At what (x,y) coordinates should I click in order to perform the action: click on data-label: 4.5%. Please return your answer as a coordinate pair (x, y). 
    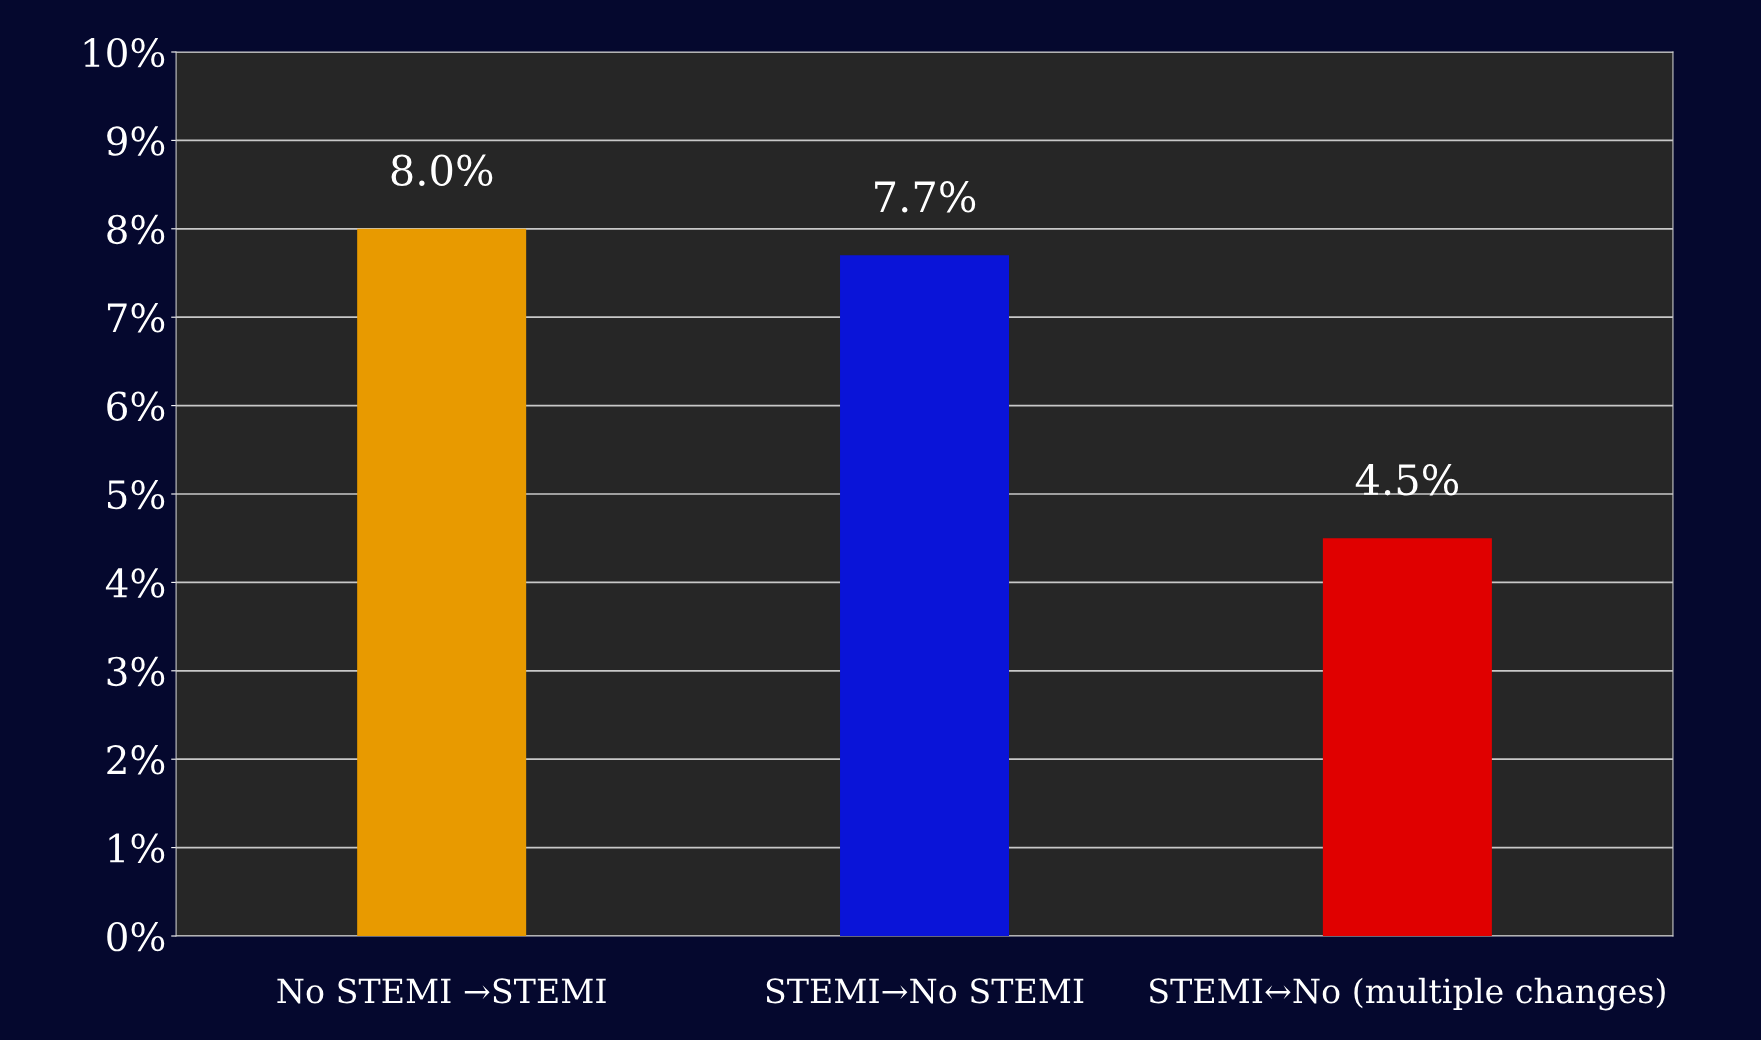
    Looking at the image, I should click on (1407, 479).